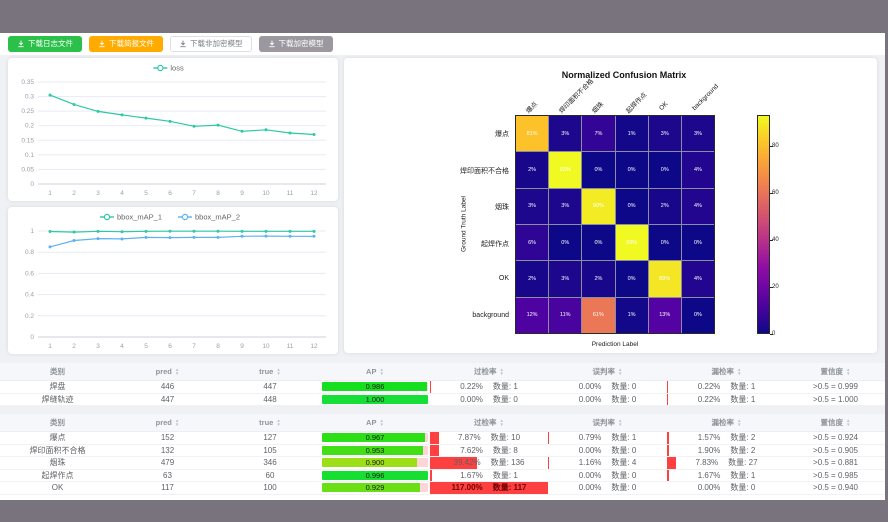  Describe the element at coordinates (211, 44) in the screenshot. I see `download-plain-model-button: 下载非加密模型` at that location.